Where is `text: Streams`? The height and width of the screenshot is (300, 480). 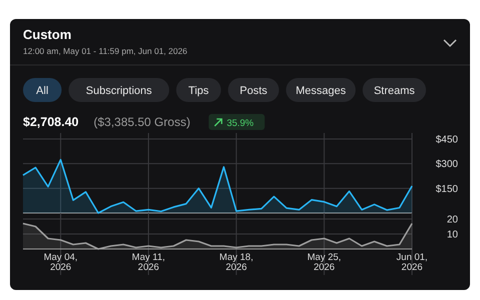
text: Streams is located at coordinates (395, 91).